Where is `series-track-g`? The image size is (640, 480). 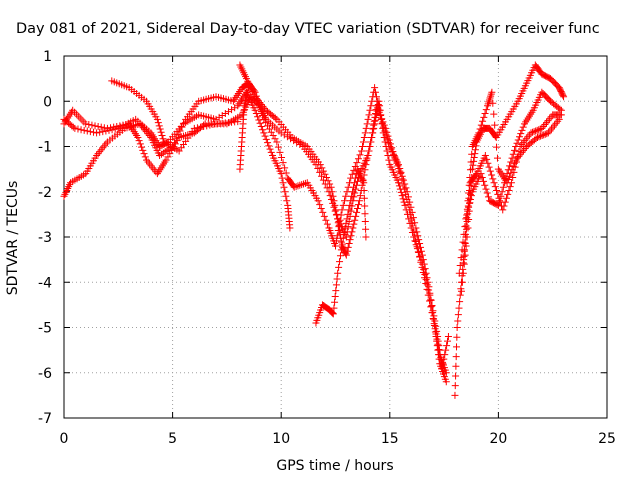
series-track-g is located at coordinates (341, 246).